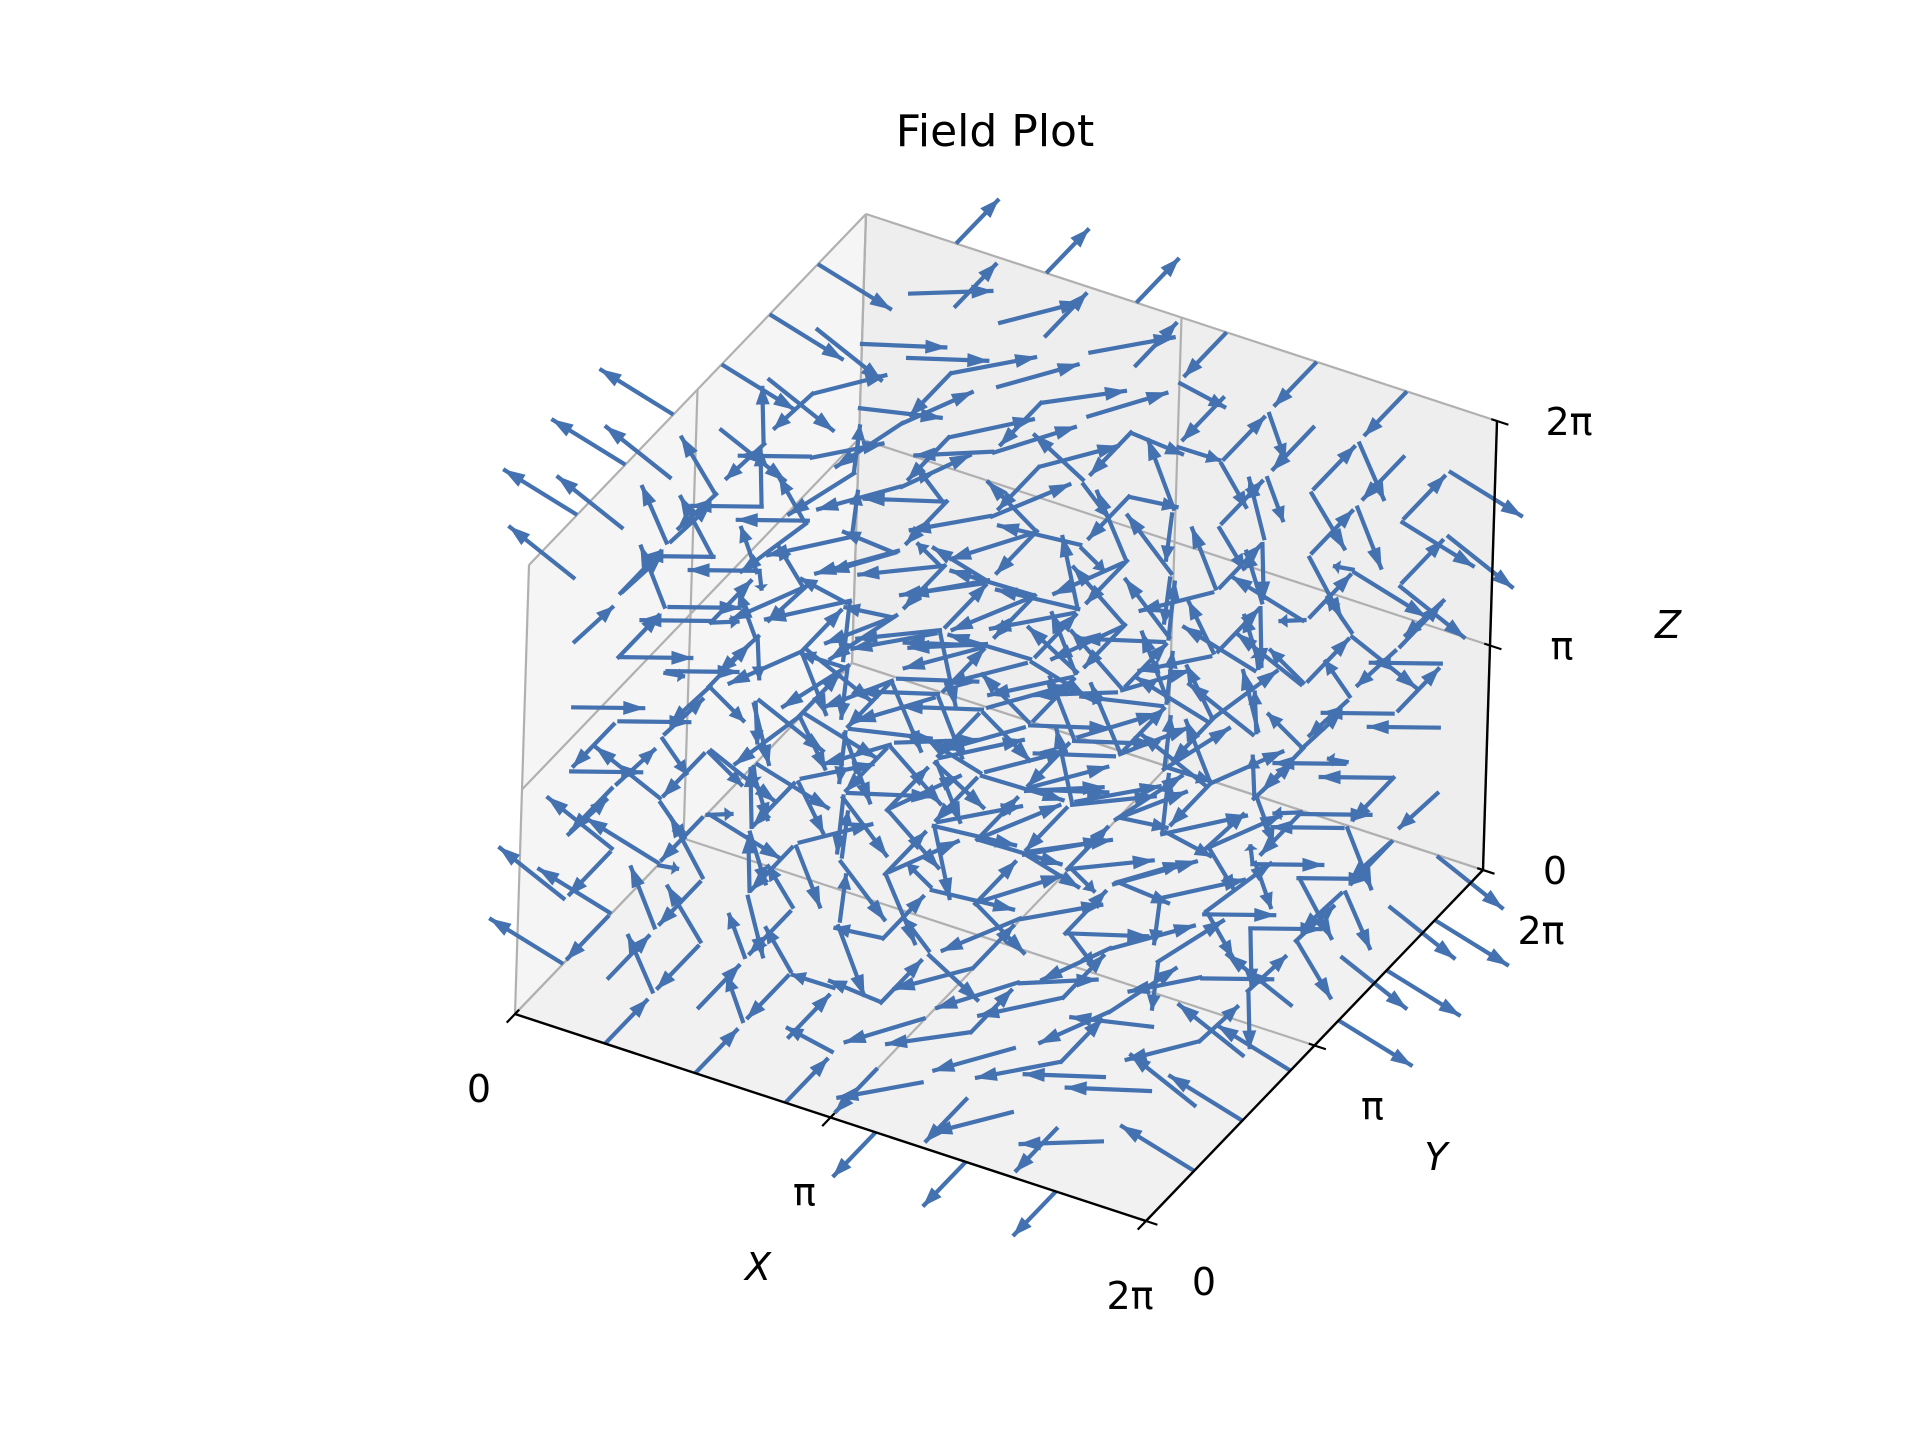  What do you see at coordinates (995, 131) in the screenshot?
I see `chart-title: Field Plot` at bounding box center [995, 131].